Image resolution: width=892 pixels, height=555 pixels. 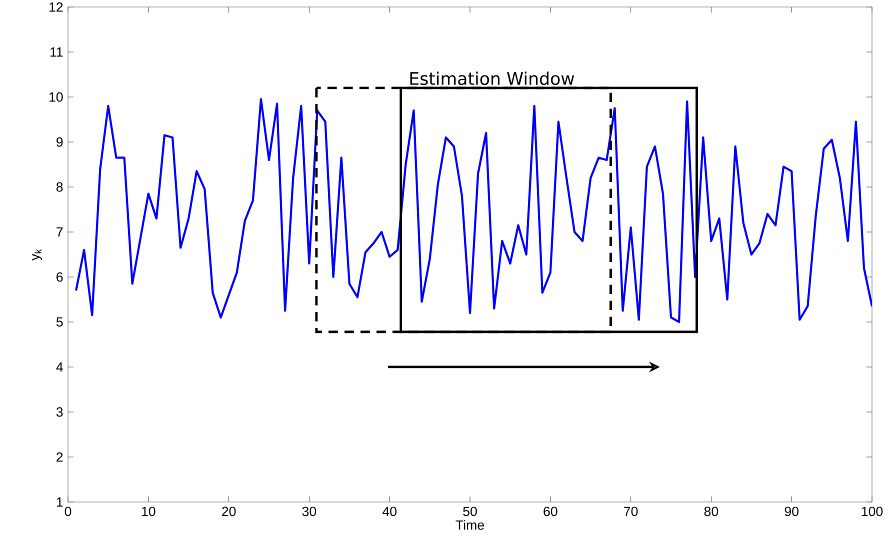 What do you see at coordinates (631, 511) in the screenshot?
I see `x-tick-label: 70` at bounding box center [631, 511].